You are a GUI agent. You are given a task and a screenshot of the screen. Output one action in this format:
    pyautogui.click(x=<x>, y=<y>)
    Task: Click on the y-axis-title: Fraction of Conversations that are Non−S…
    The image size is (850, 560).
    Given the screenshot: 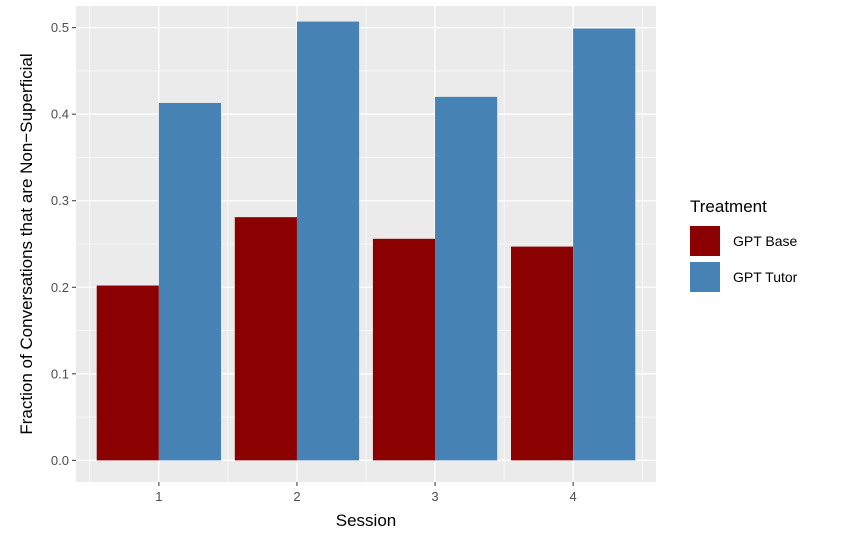 What is the action you would take?
    pyautogui.click(x=26, y=243)
    